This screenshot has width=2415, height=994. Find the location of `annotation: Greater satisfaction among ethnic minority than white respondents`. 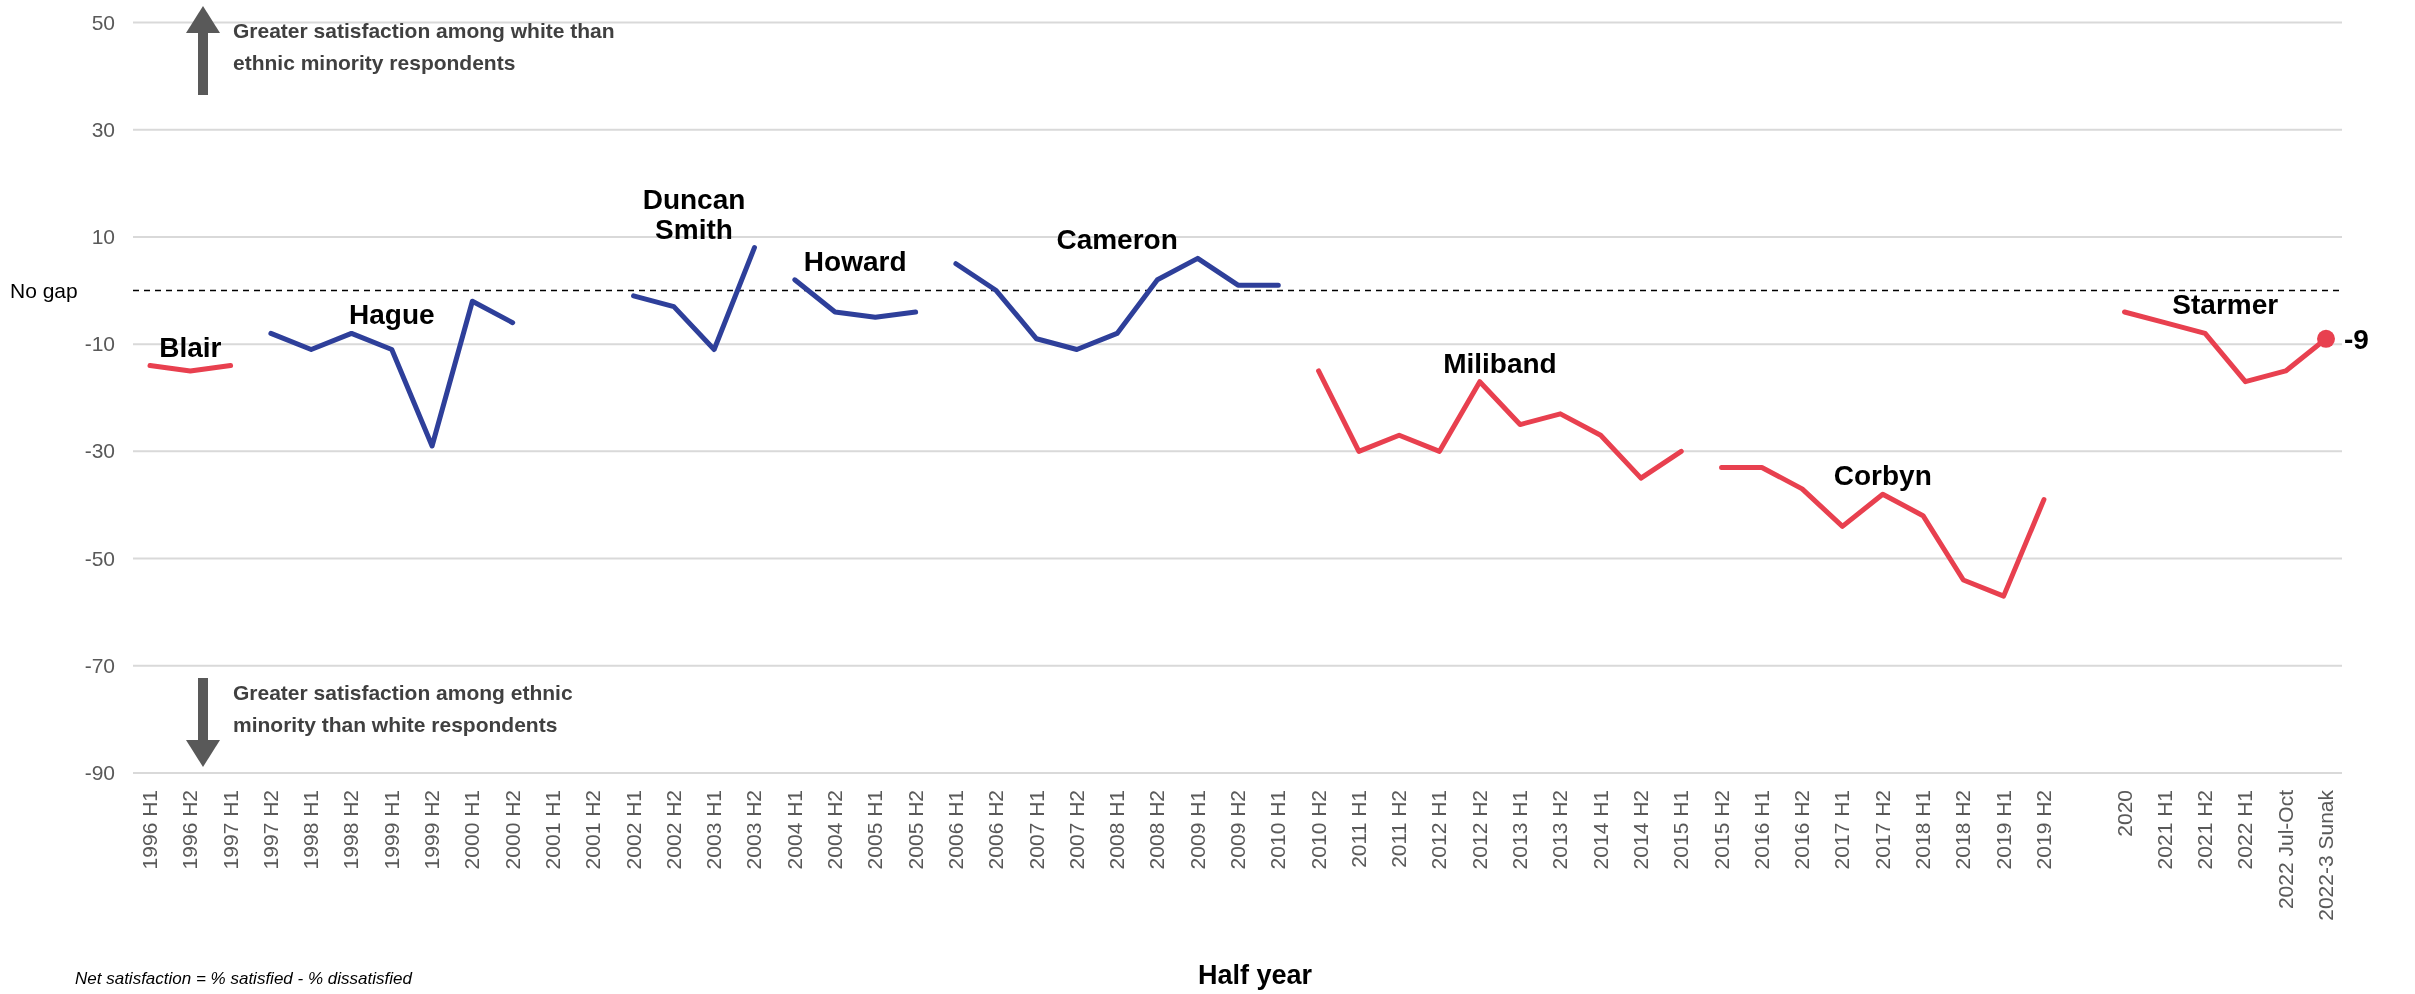

annotation: Greater satisfaction among ethnic minority than white respondents is located at coordinates (403, 708).